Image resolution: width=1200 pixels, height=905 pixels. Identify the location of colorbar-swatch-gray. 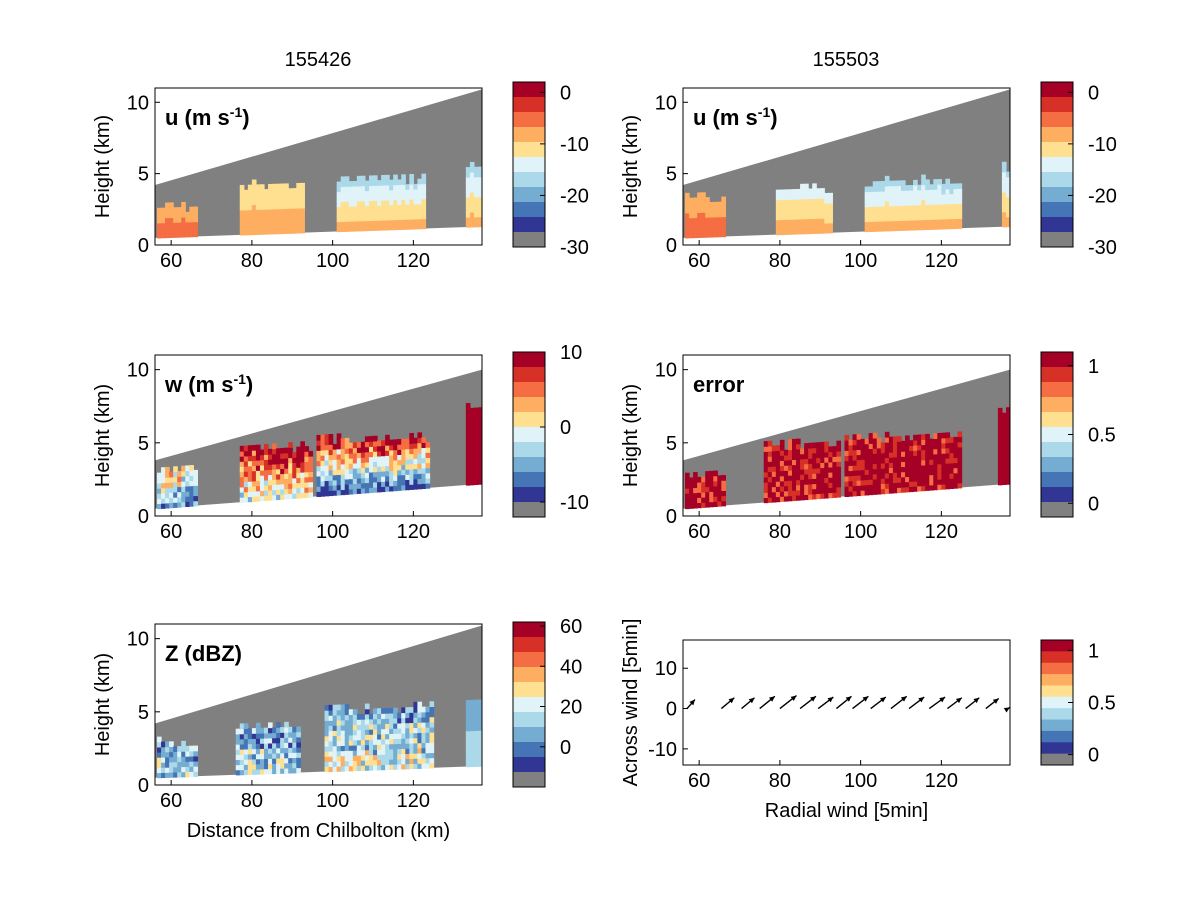
(1057, 239).